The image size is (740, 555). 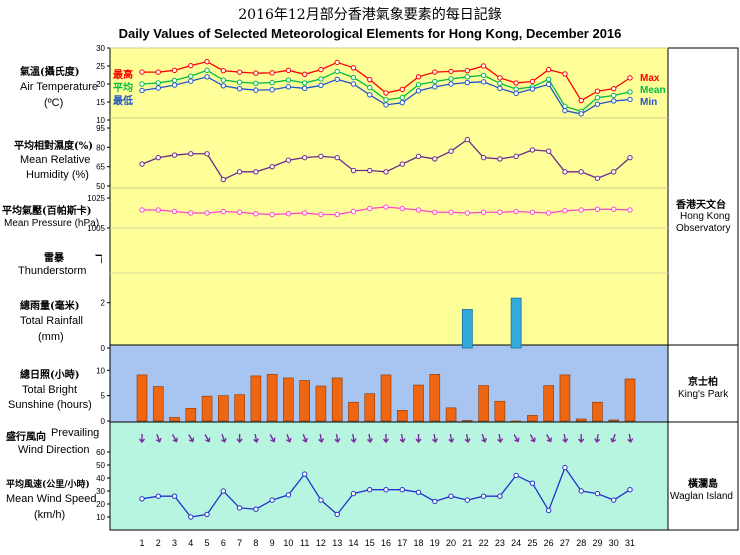 I want to click on x-tick-label: 21, so click(x=467, y=543).